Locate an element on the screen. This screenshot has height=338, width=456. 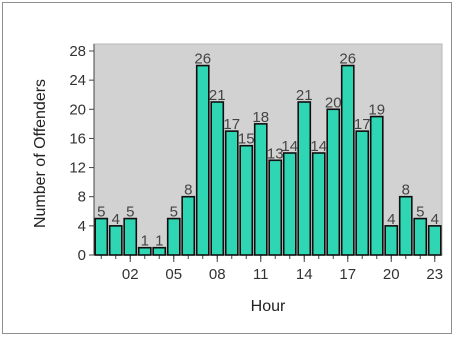
y-tick-label: 0 is located at coordinates (82, 255).